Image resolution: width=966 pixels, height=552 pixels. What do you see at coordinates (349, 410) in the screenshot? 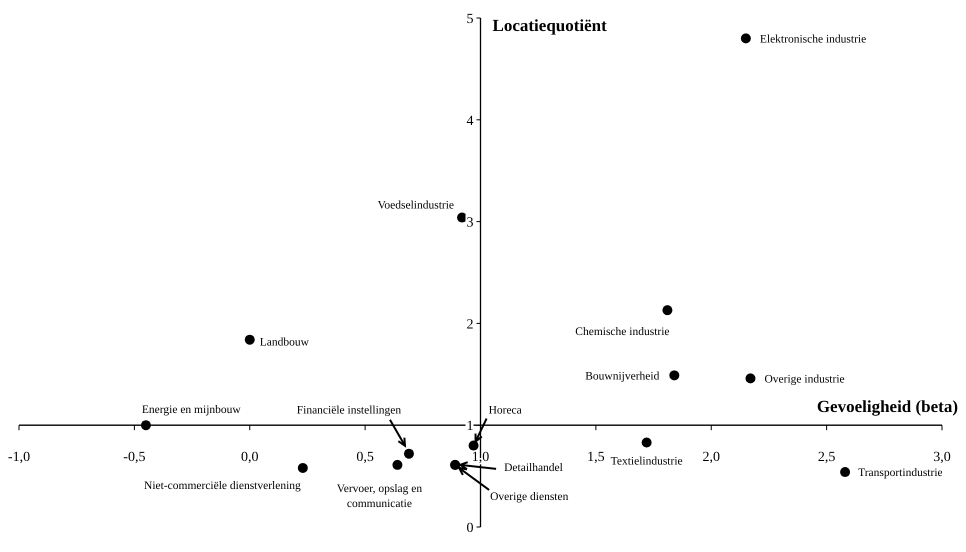
I see `text: Financiële instellingen` at bounding box center [349, 410].